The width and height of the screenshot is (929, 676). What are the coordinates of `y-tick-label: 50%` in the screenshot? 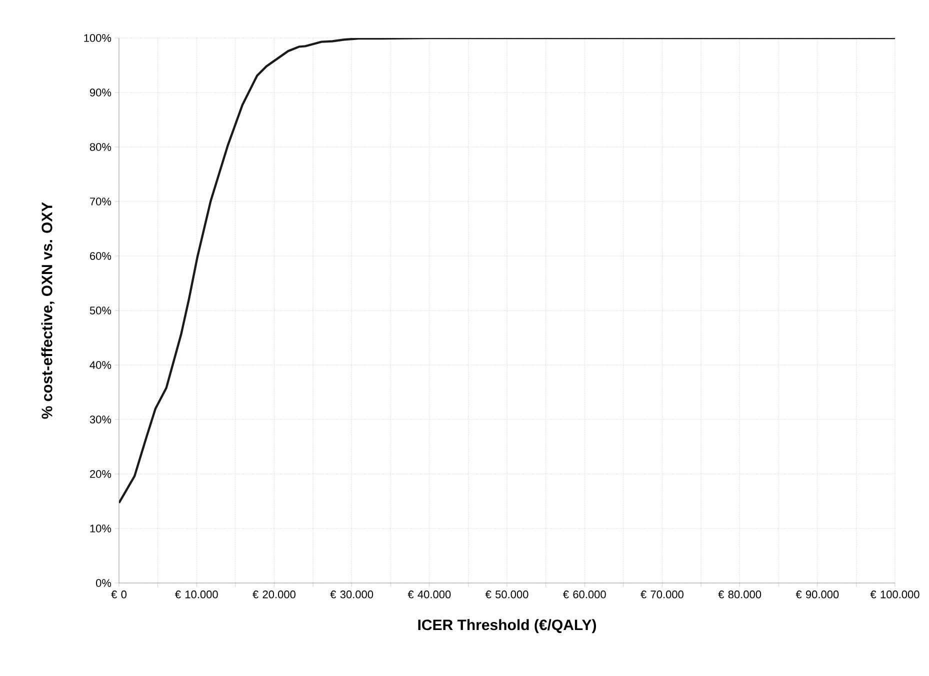 It's located at (101, 310).